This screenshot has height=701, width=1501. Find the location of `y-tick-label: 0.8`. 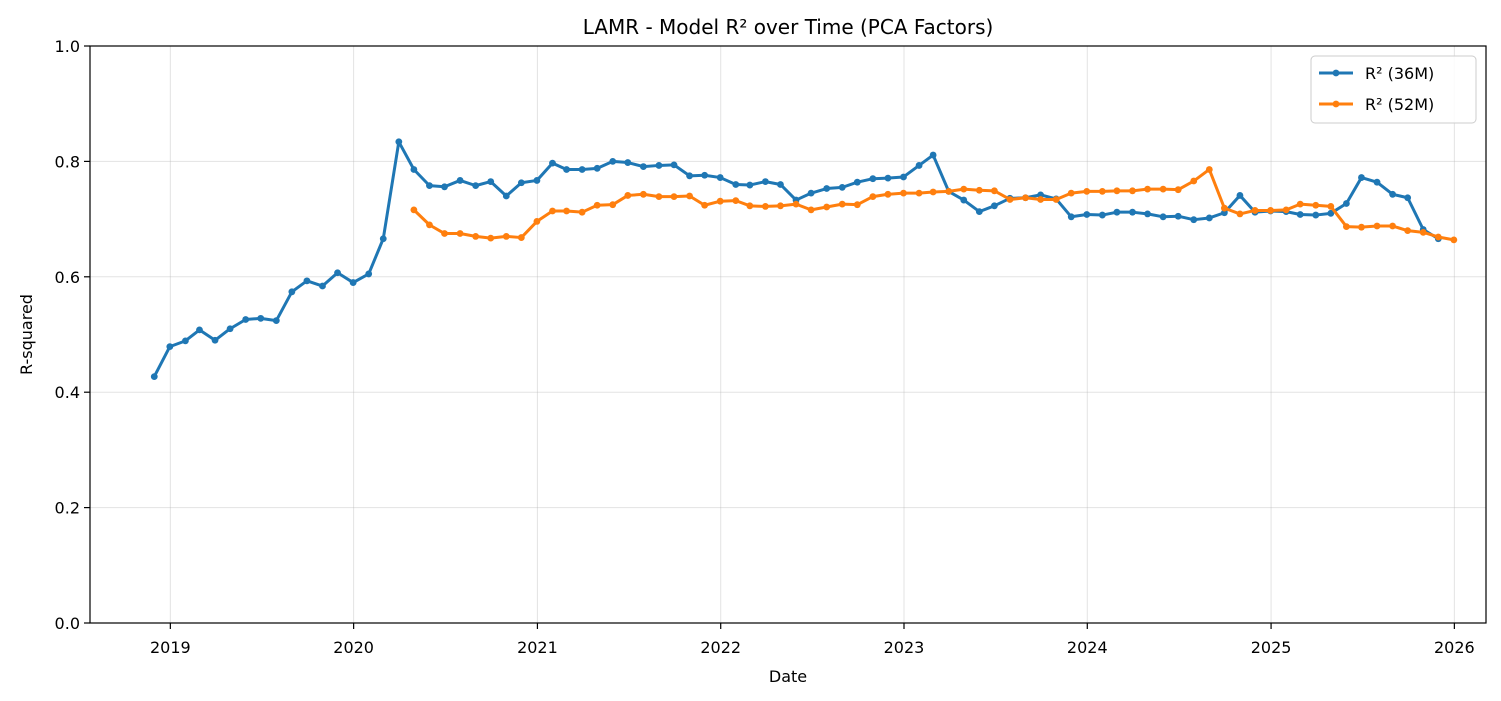

y-tick-label: 0.8 is located at coordinates (67, 161).